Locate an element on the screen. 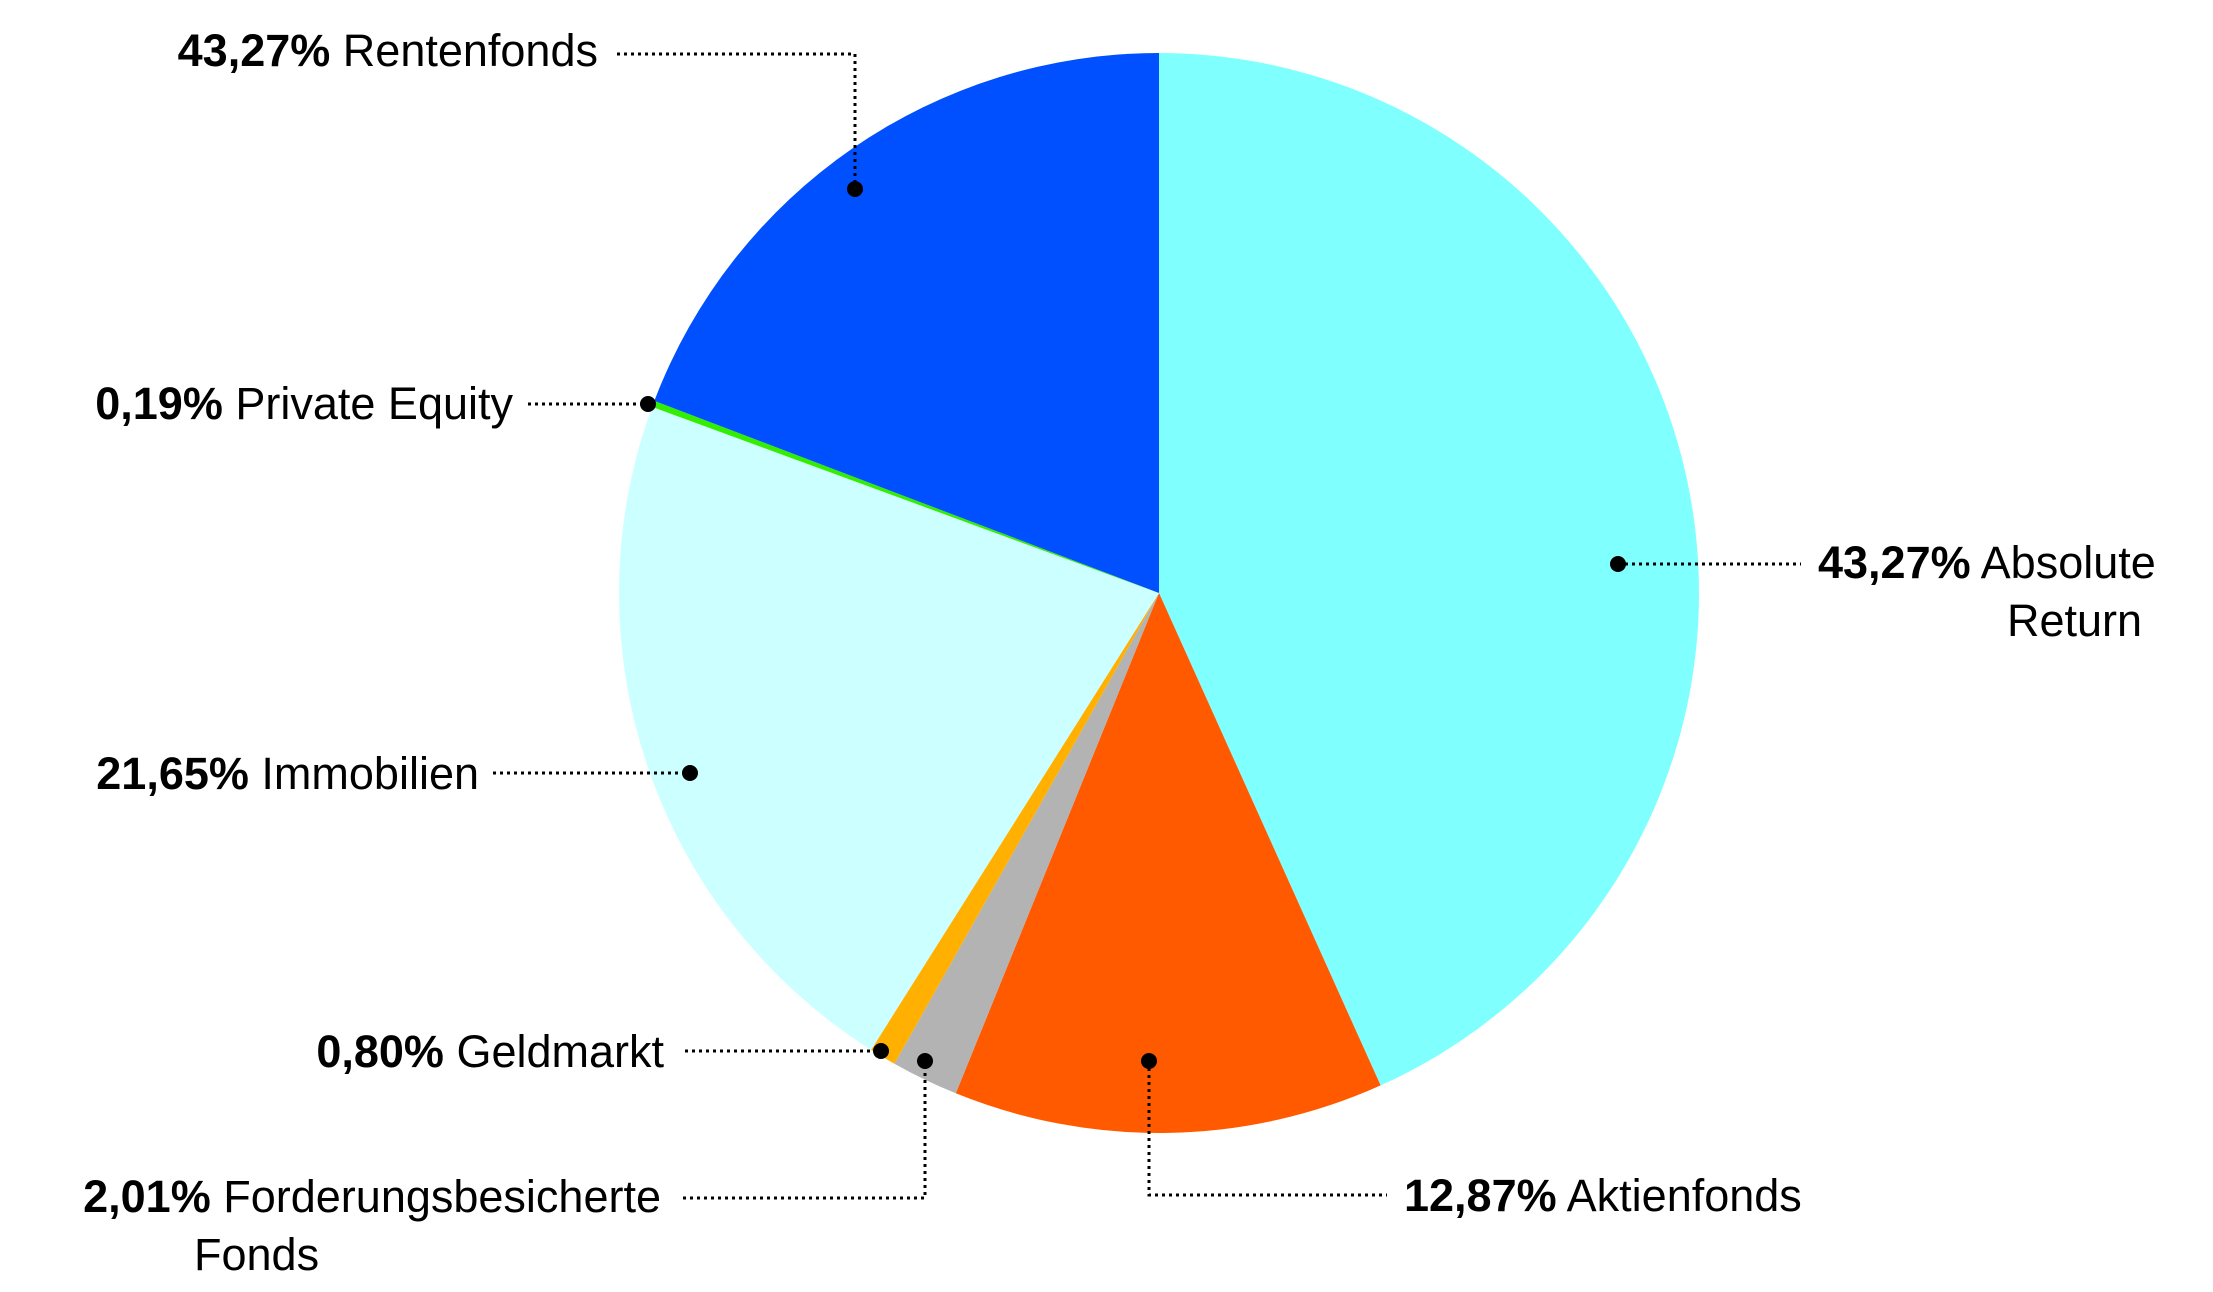  marker-dot-forderungsbesicherte-fonds is located at coordinates (925, 1061).